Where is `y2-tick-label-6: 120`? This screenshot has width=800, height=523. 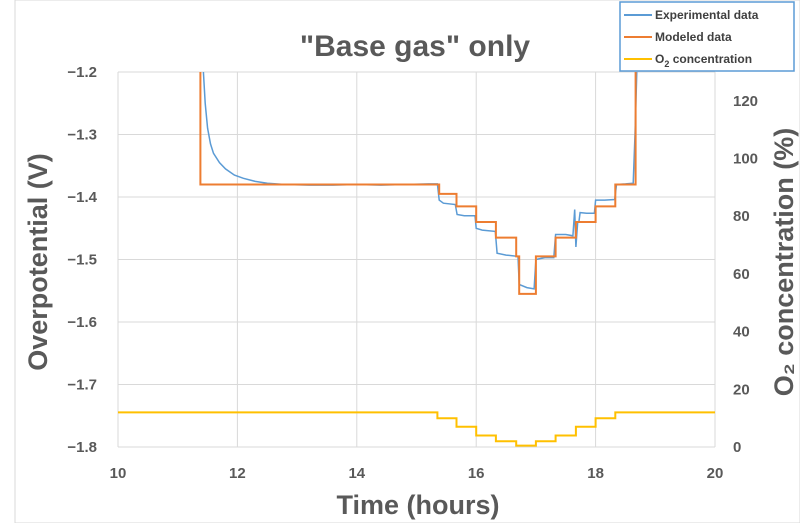 y2-tick-label-6: 120 is located at coordinates (745, 101).